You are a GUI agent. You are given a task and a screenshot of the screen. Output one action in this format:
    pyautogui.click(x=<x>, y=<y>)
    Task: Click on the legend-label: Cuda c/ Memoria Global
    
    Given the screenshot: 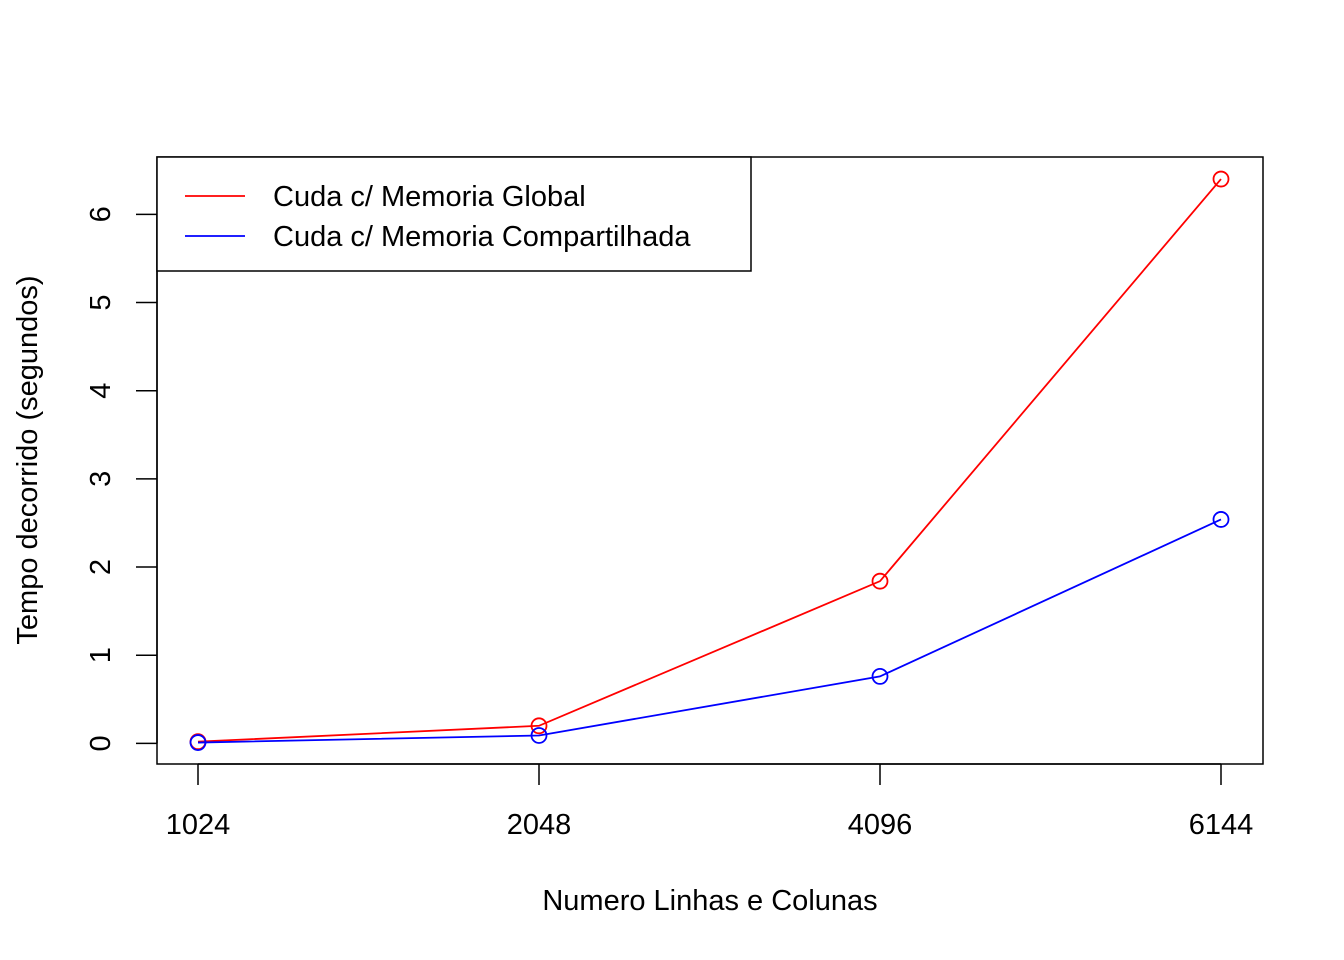 What is the action you would take?
    pyautogui.click(x=429, y=197)
    